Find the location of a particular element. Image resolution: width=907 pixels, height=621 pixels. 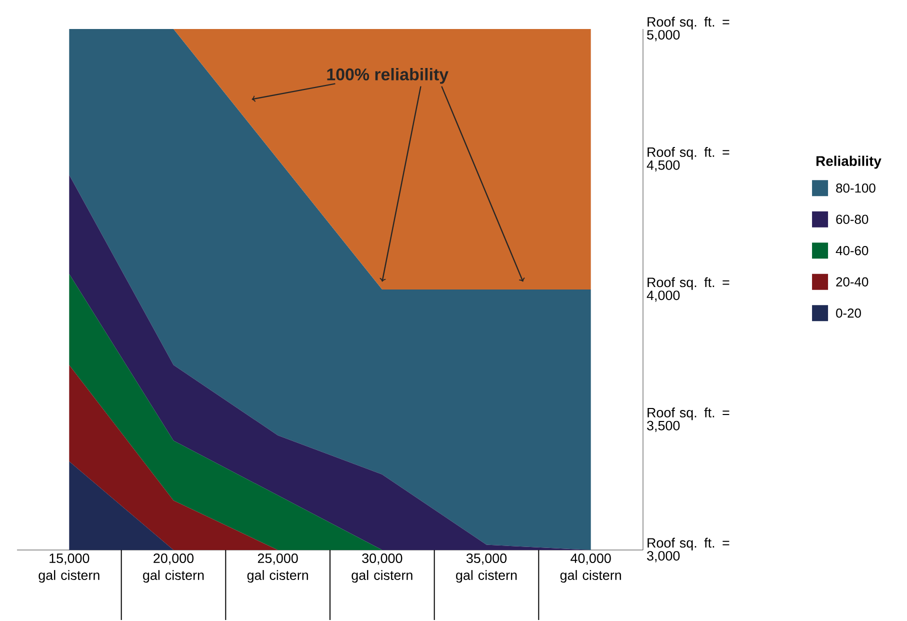

x-tick-label: 40,000 gal cistern is located at coordinates (590, 568).